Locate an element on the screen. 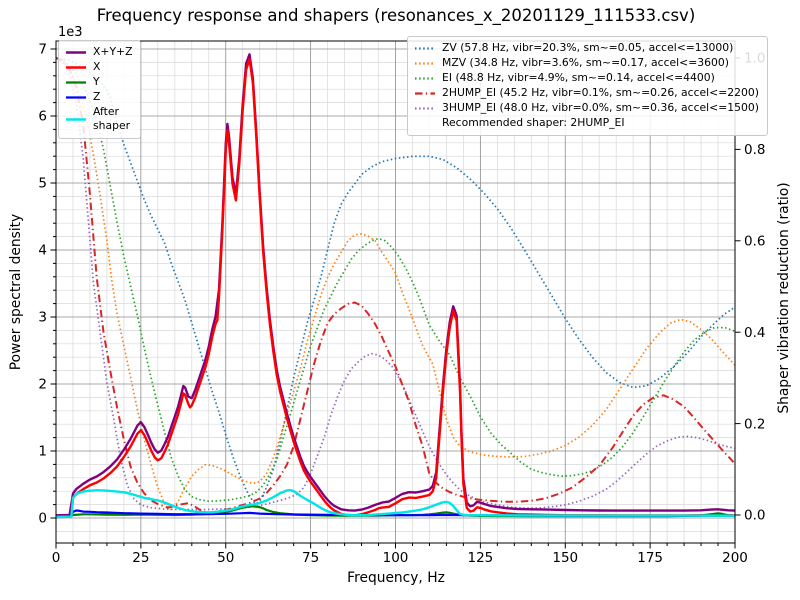 The height and width of the screenshot is (600, 800). x-tick-label: 175 is located at coordinates (650, 558).